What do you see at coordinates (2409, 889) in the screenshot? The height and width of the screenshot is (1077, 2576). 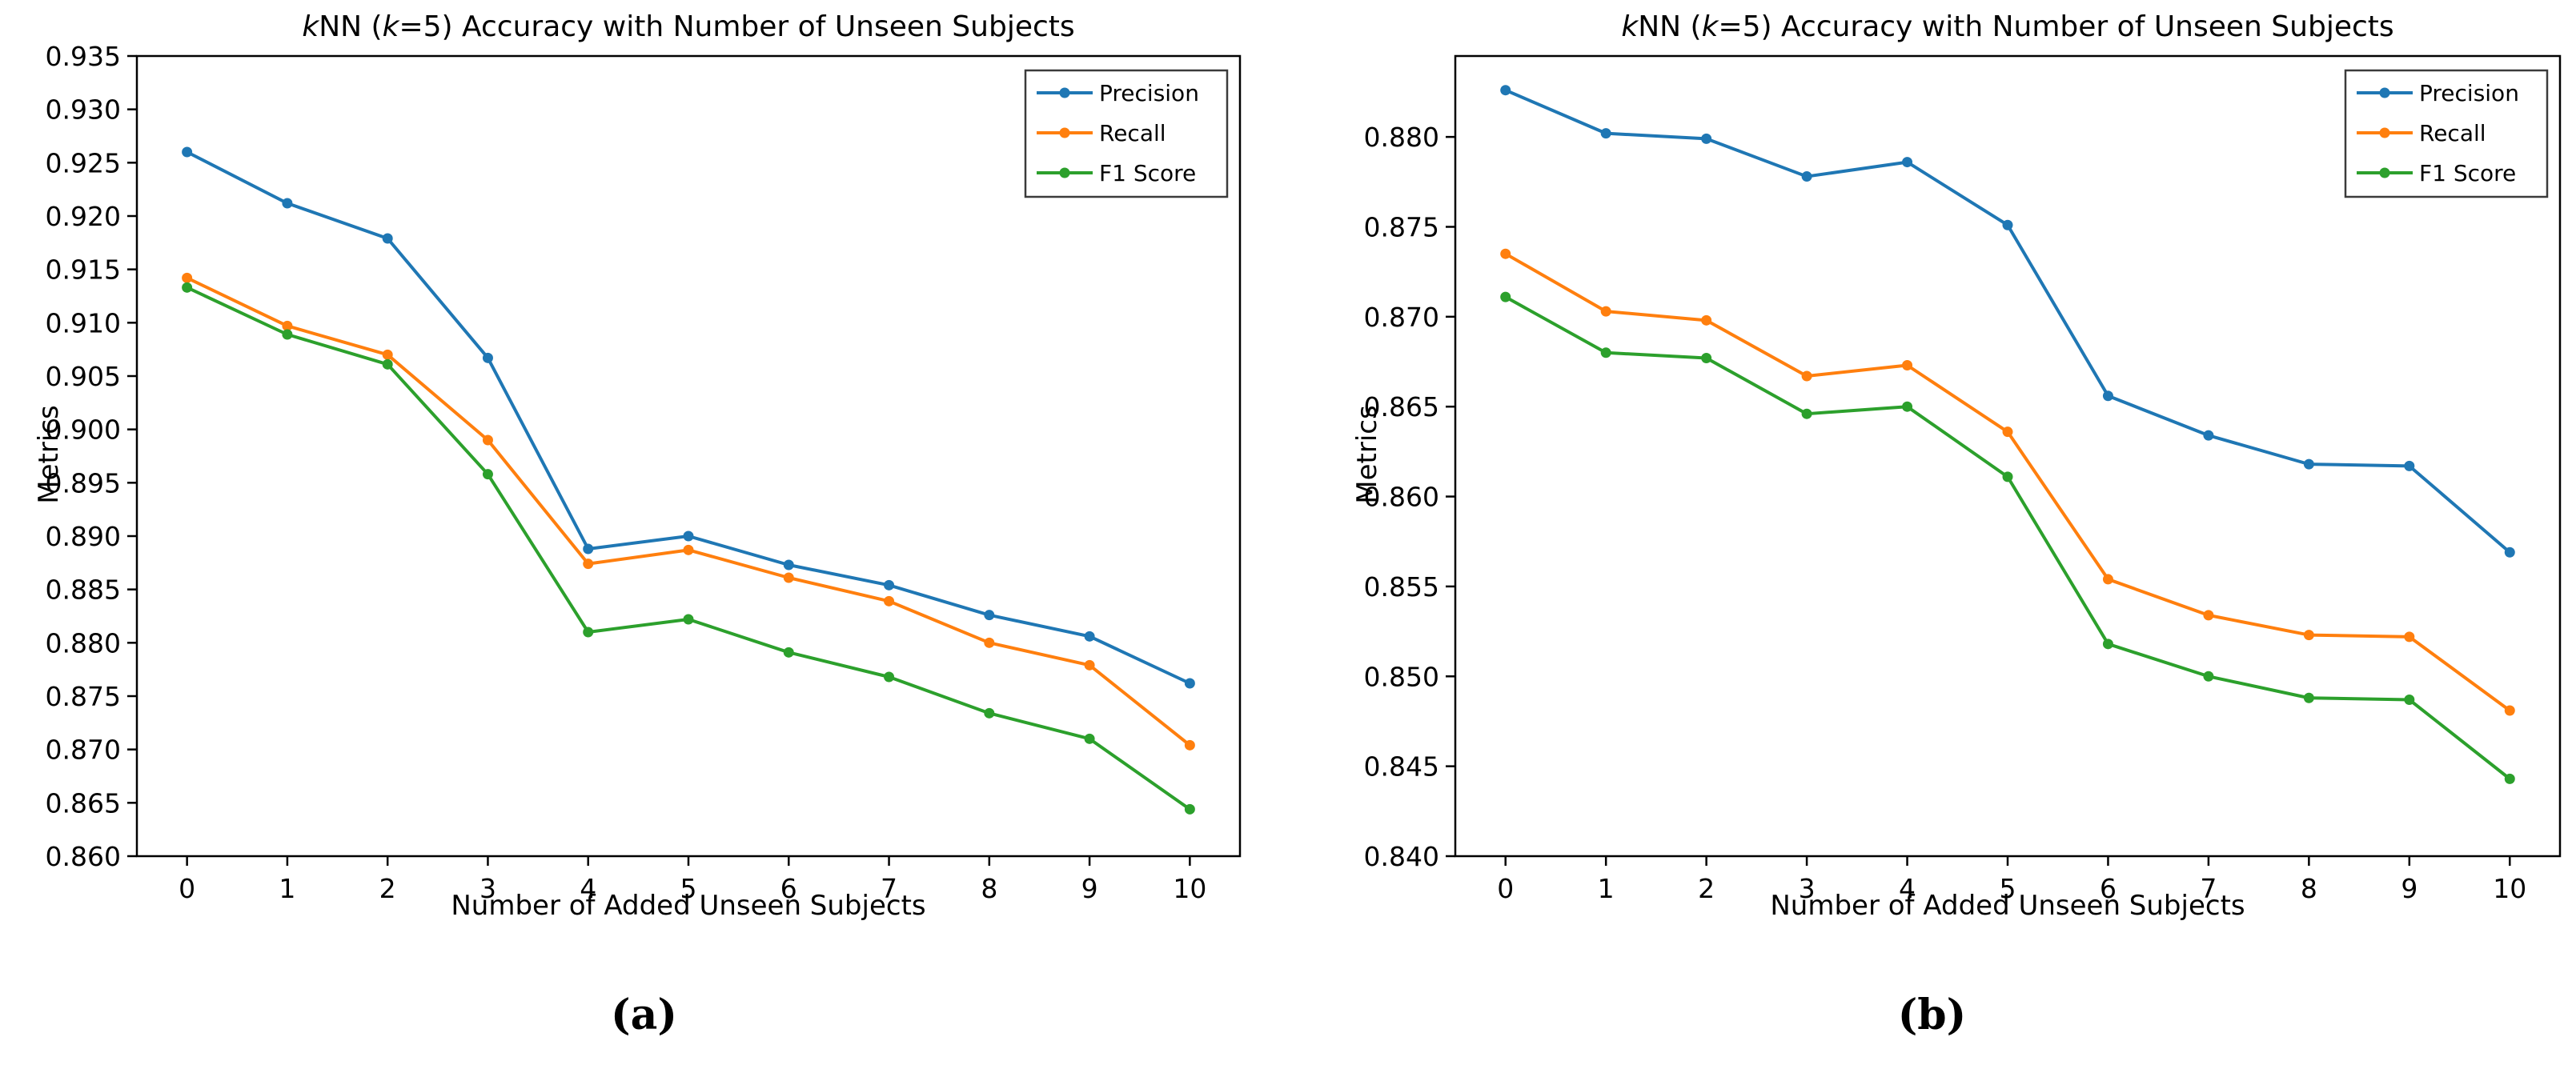 I see `x-tick-label: 9` at bounding box center [2409, 889].